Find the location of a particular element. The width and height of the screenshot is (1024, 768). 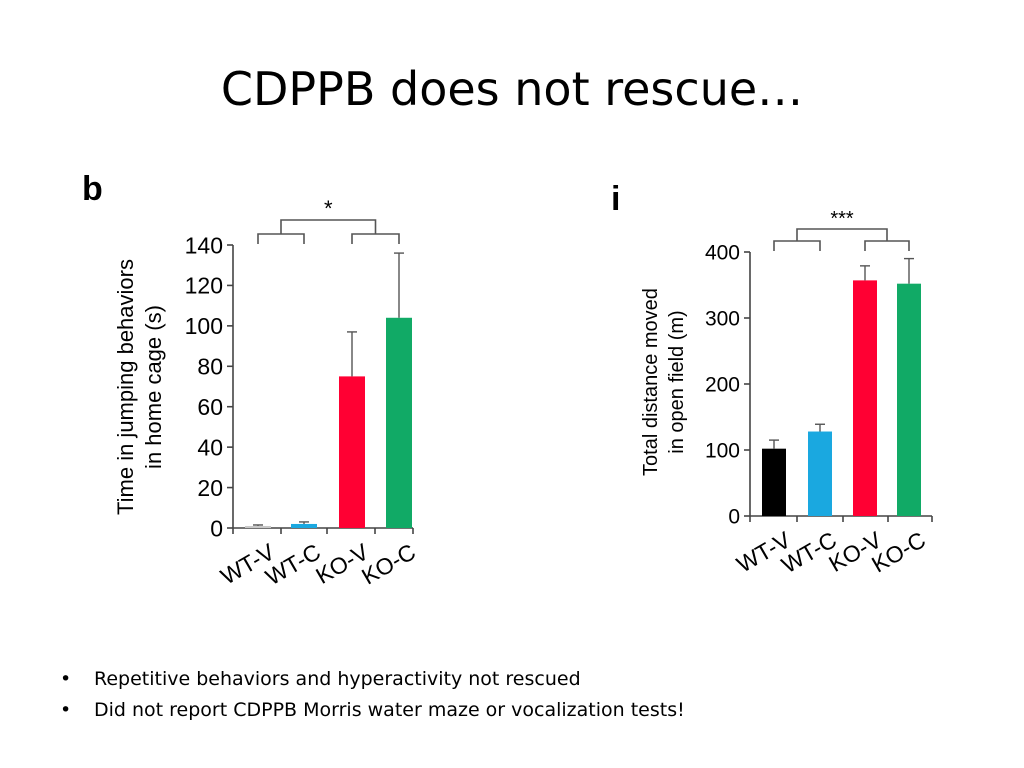

y-tick-label: 300 is located at coordinates (722, 319).